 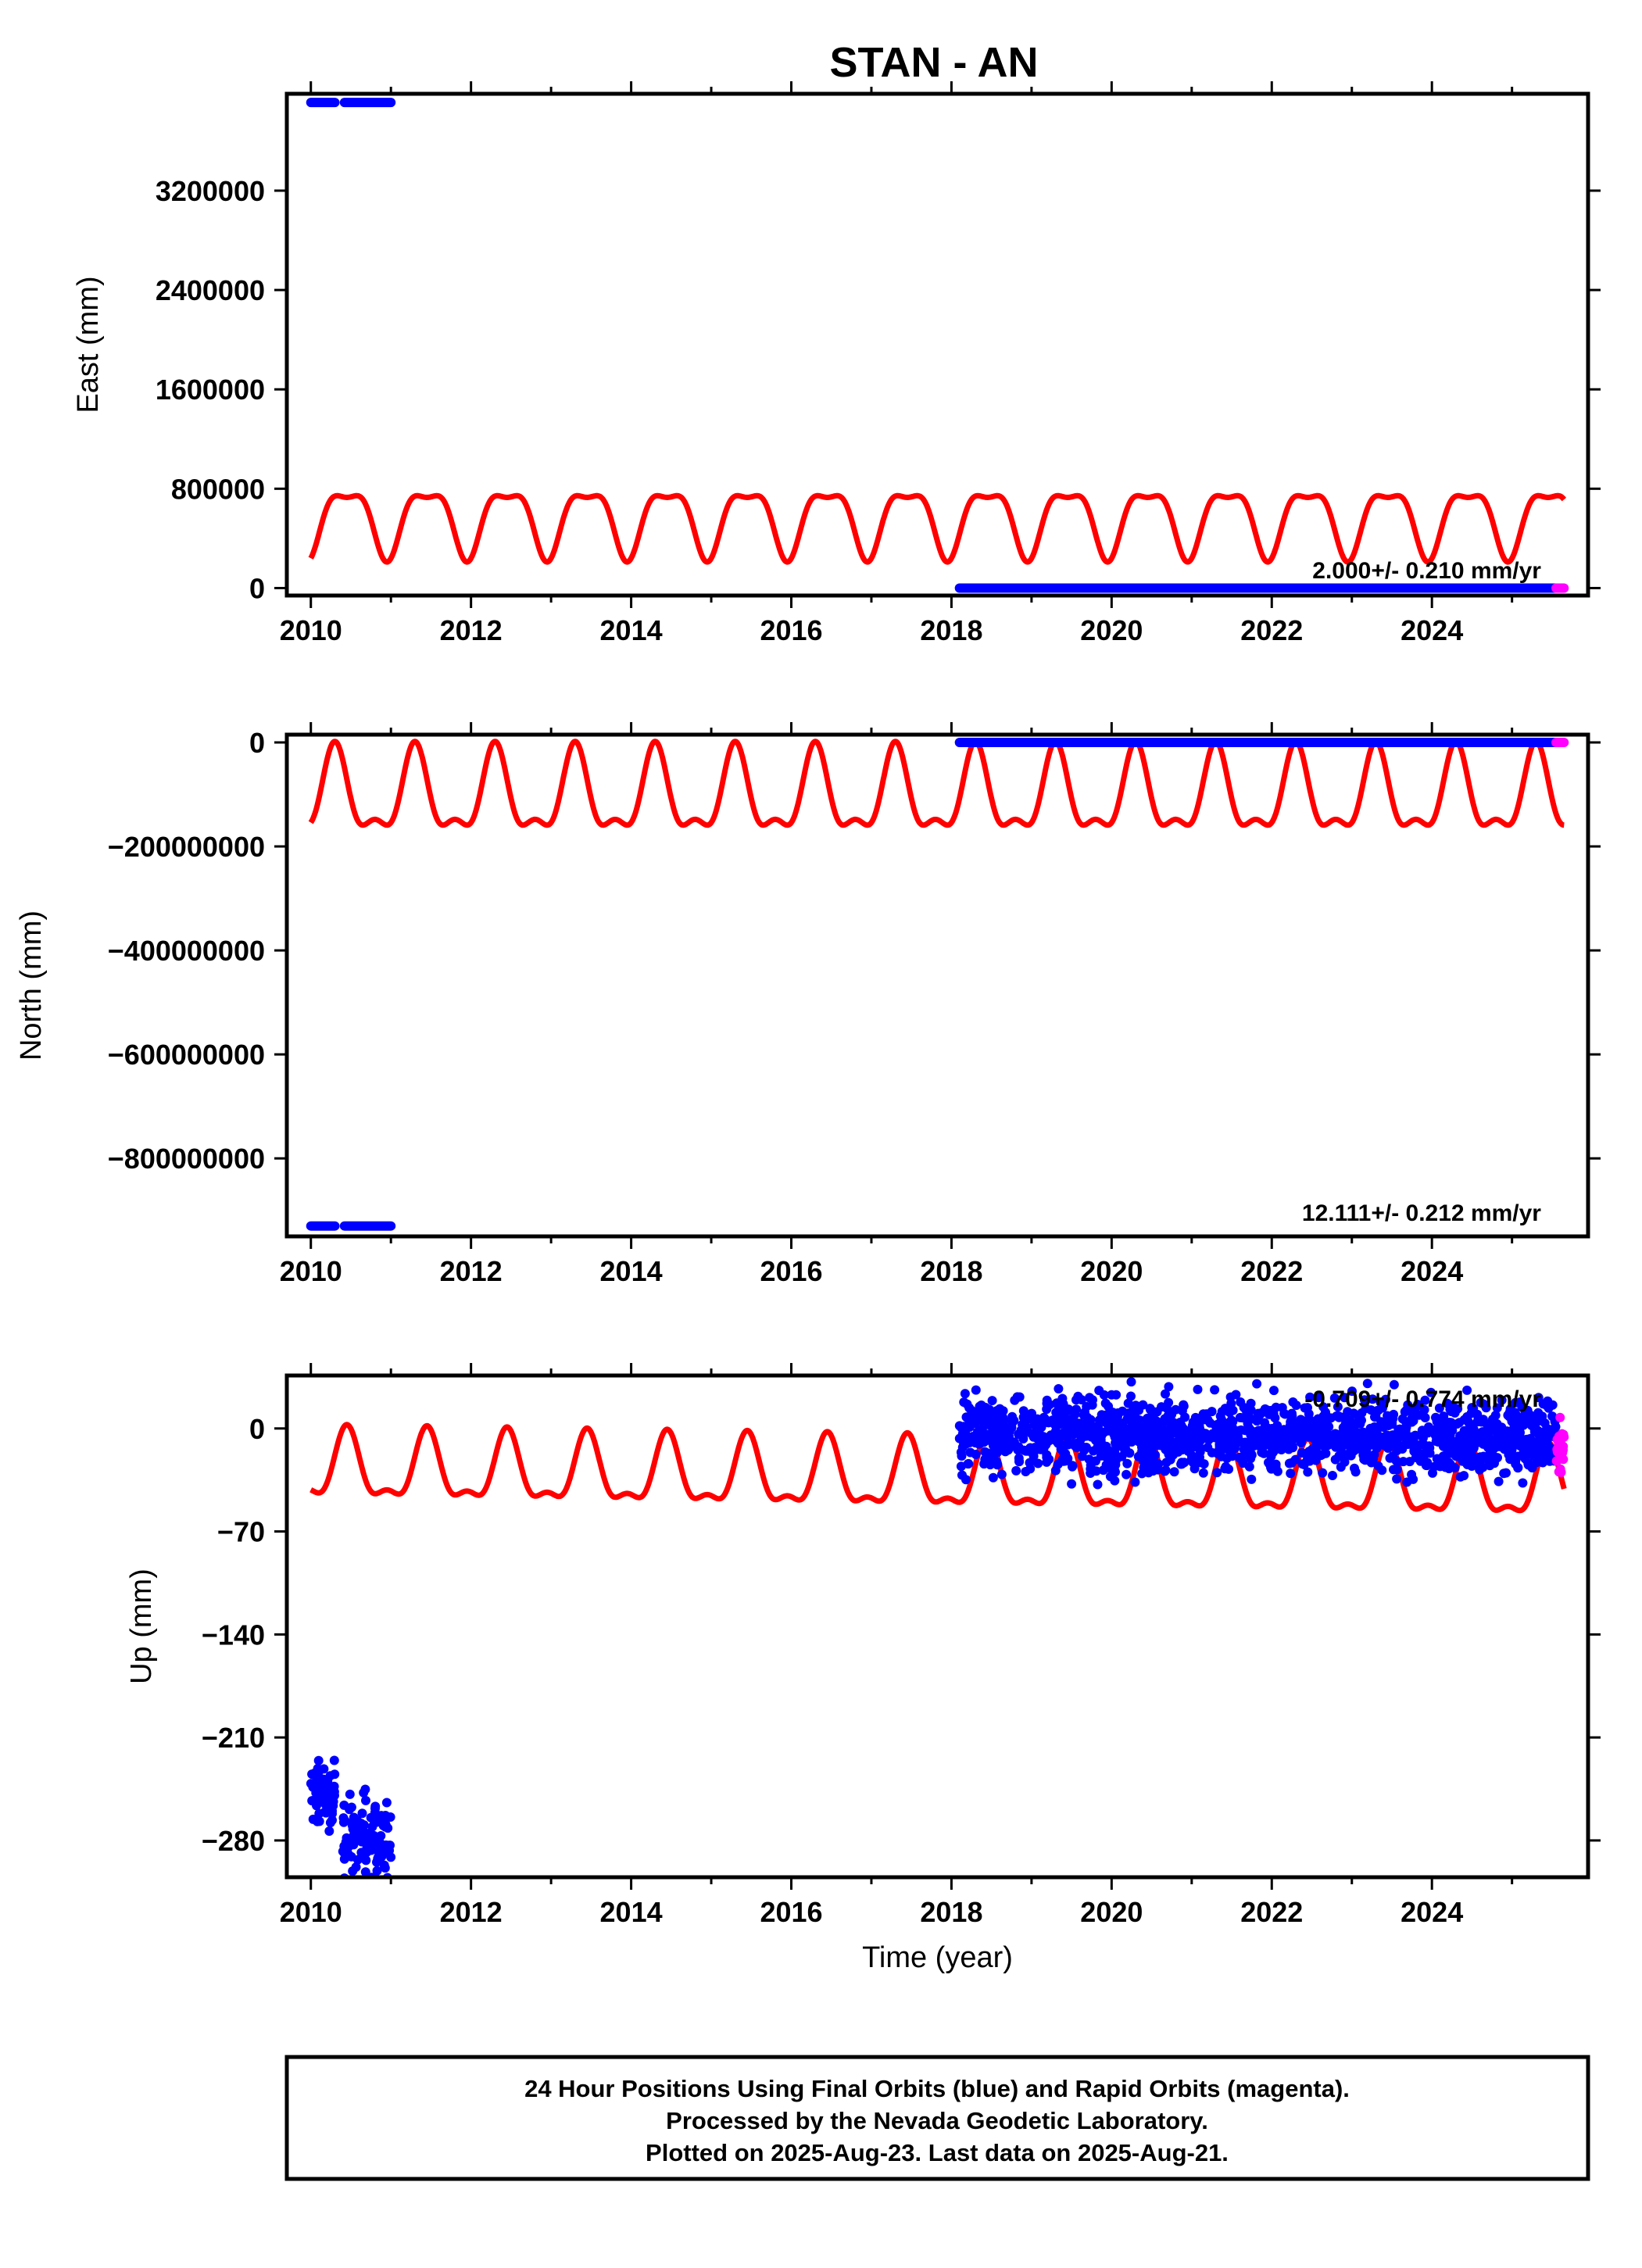 What do you see at coordinates (1432, 630) in the screenshot?
I see `east-xtick-label: 2024` at bounding box center [1432, 630].